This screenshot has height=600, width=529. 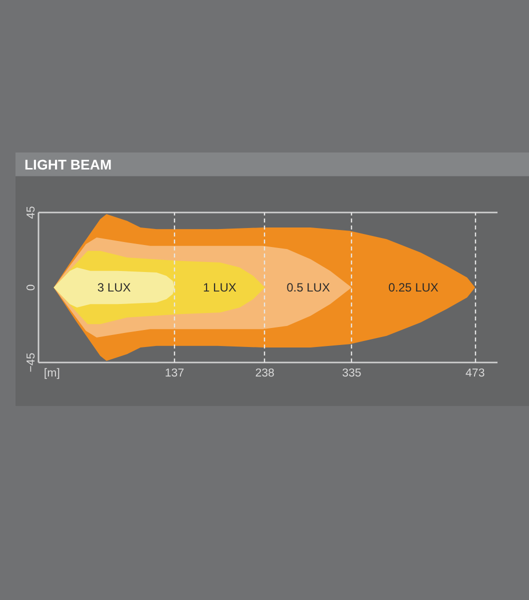 What do you see at coordinates (114, 287) in the screenshot?
I see `series-label: 3 LUX` at bounding box center [114, 287].